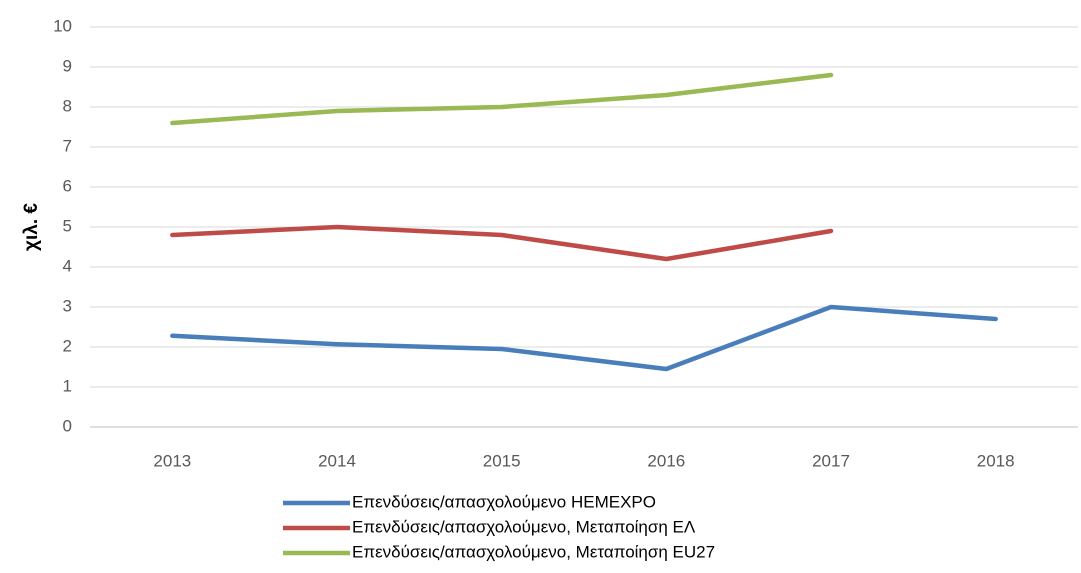 The width and height of the screenshot is (1081, 573). I want to click on y-axis-title: χιλ. €, so click(31, 227).